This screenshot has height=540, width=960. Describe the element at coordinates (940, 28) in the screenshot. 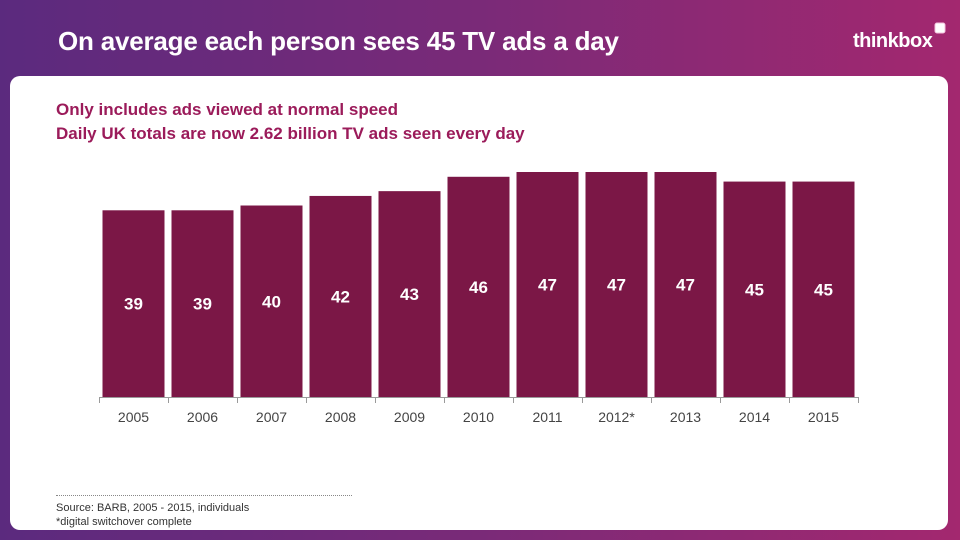

I see `logo-square-icon` at that location.